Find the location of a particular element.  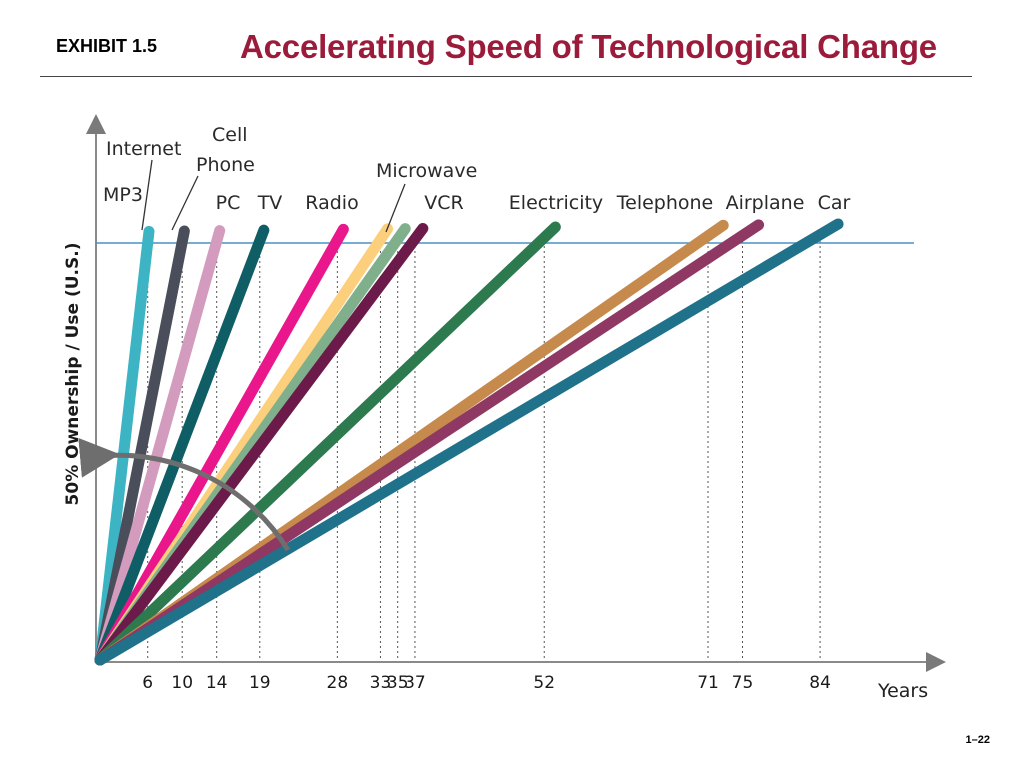

series-label-pc: PC is located at coordinates (228, 203).